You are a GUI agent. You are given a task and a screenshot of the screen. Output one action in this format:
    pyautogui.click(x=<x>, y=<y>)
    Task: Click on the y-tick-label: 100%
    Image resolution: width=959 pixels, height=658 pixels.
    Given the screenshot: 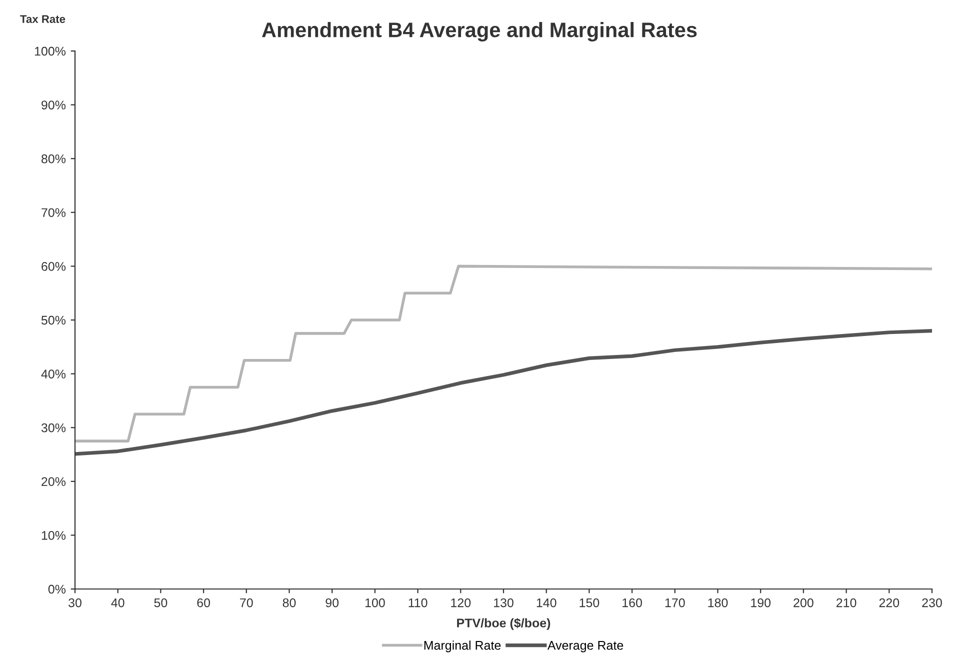 What is the action you would take?
    pyautogui.click(x=50, y=51)
    